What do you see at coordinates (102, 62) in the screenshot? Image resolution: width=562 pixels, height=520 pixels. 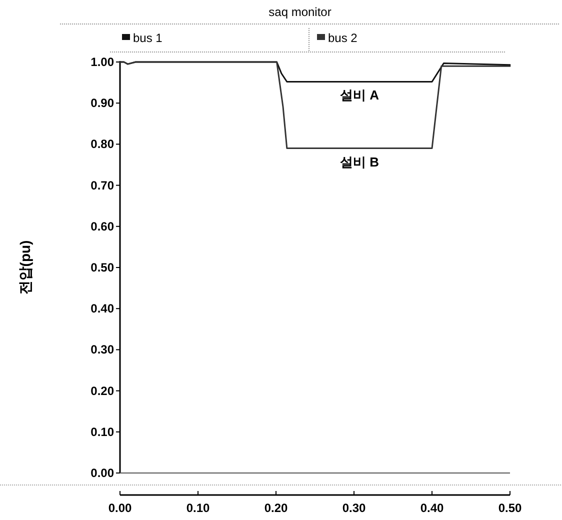 I see `y-tick-label: 1.00` at bounding box center [102, 62].